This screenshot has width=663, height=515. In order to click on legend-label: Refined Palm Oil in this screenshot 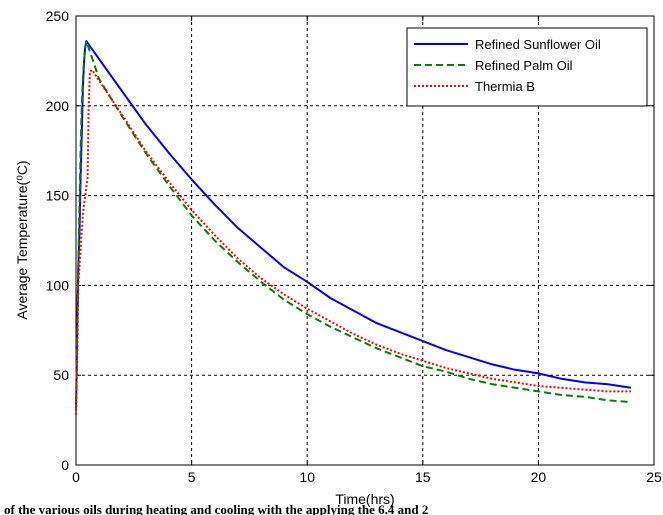, I will do `click(524, 65)`.